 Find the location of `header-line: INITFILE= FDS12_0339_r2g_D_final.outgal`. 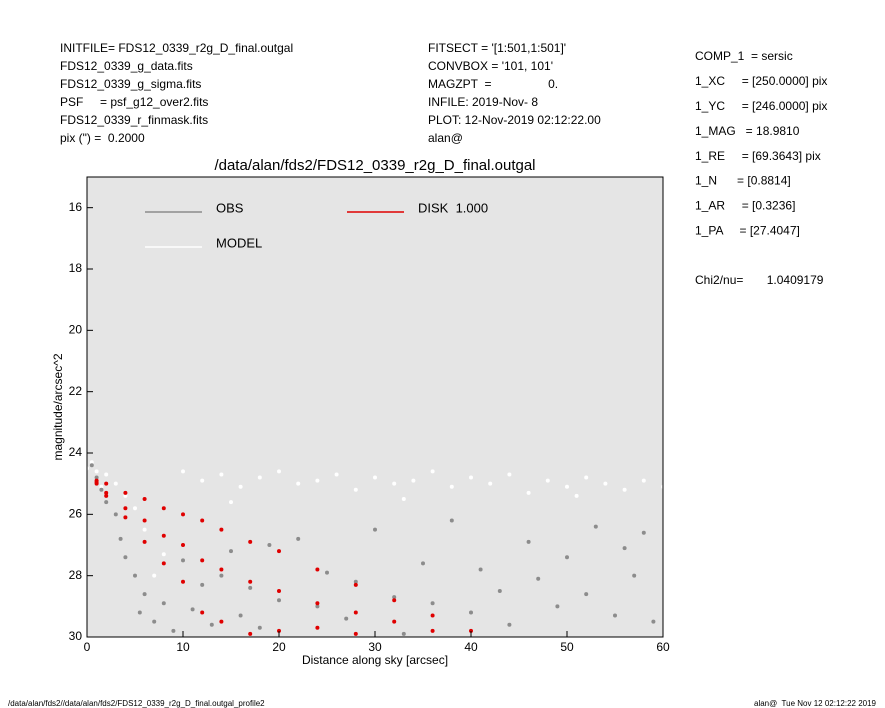

header-line: INITFILE= FDS12_0339_r2g_D_final.outgal is located at coordinates (176, 48).